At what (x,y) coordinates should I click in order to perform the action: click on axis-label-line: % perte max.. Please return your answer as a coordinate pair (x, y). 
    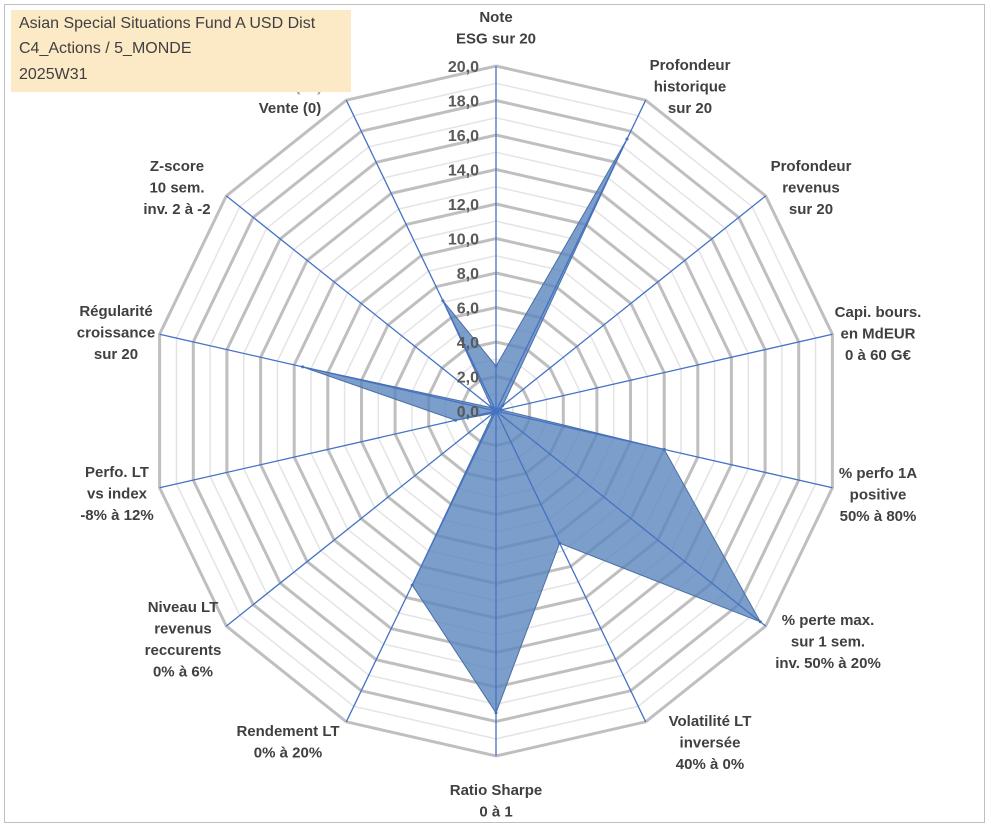
    Looking at the image, I should click on (828, 620).